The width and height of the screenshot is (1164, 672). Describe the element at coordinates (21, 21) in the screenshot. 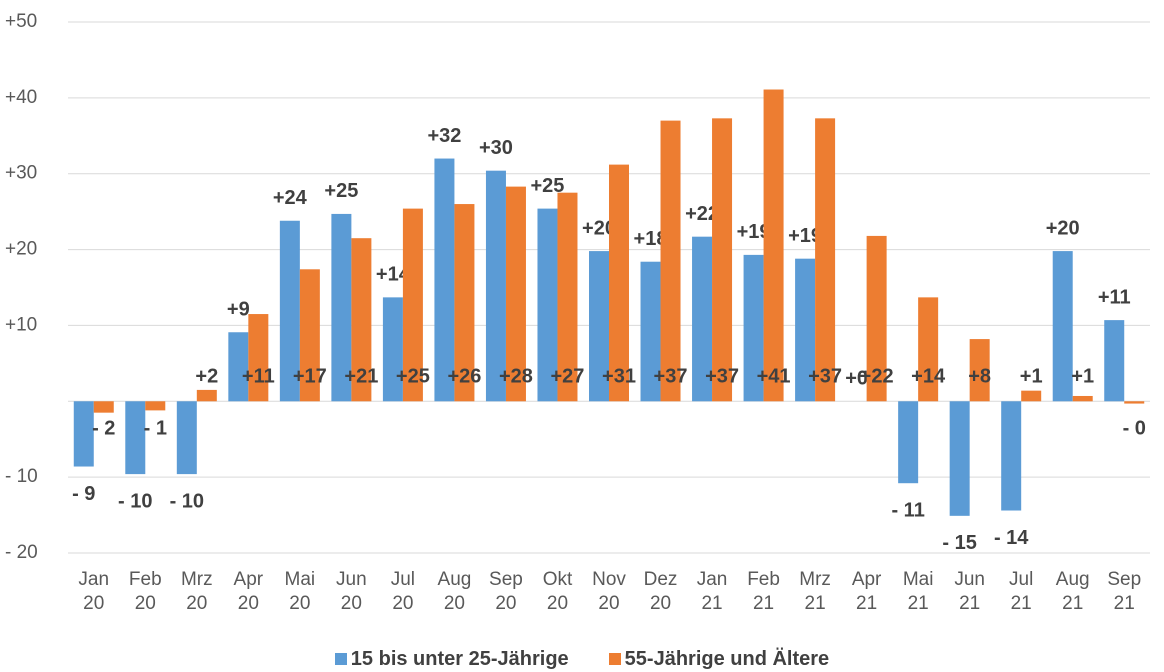

I see `y-tick-label: +50` at that location.